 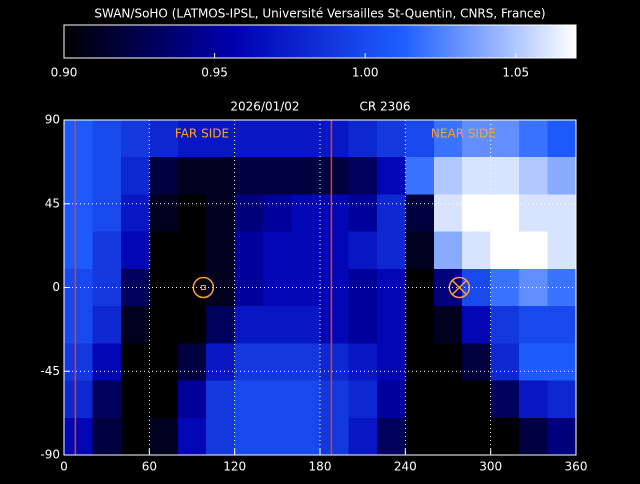 What do you see at coordinates (234, 467) in the screenshot?
I see `x-tick-label: 120` at bounding box center [234, 467].